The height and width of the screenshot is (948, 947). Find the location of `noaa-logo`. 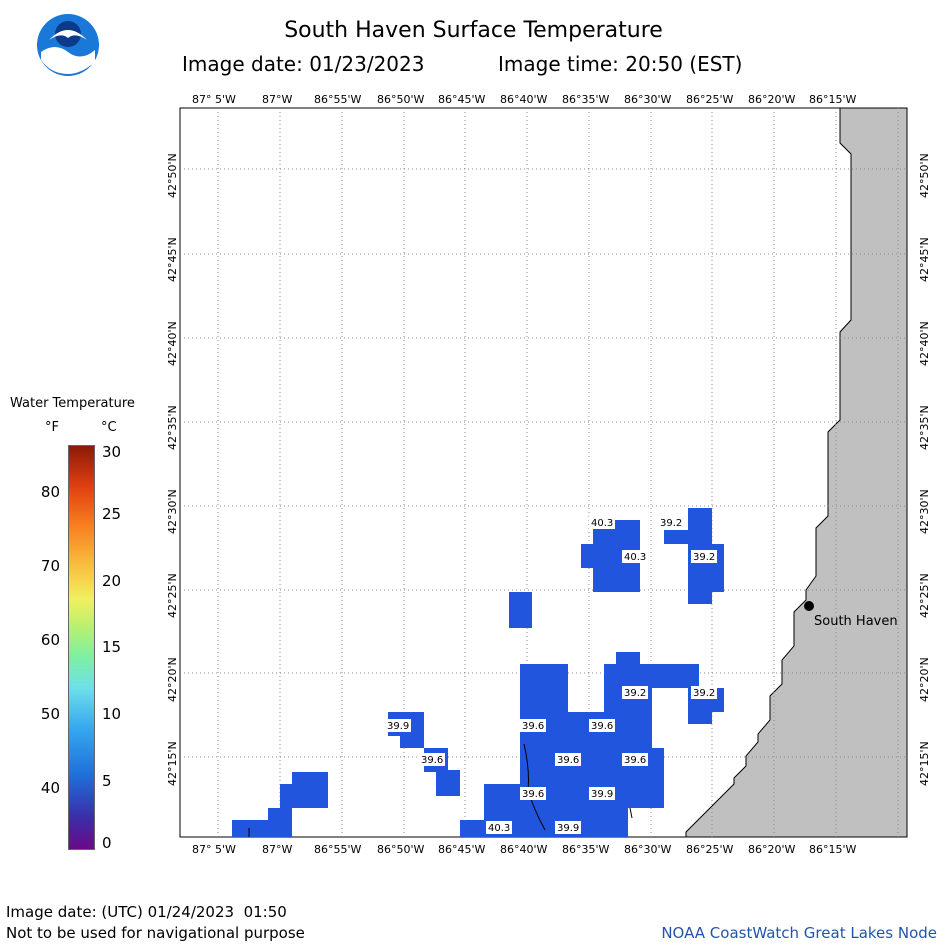

noaa-logo is located at coordinates (68, 45).